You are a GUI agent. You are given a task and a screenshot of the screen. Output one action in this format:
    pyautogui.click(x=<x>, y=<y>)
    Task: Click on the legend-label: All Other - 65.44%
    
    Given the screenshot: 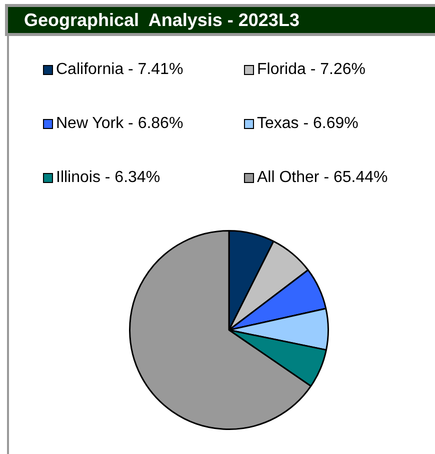 What is the action you would take?
    pyautogui.click(x=322, y=178)
    